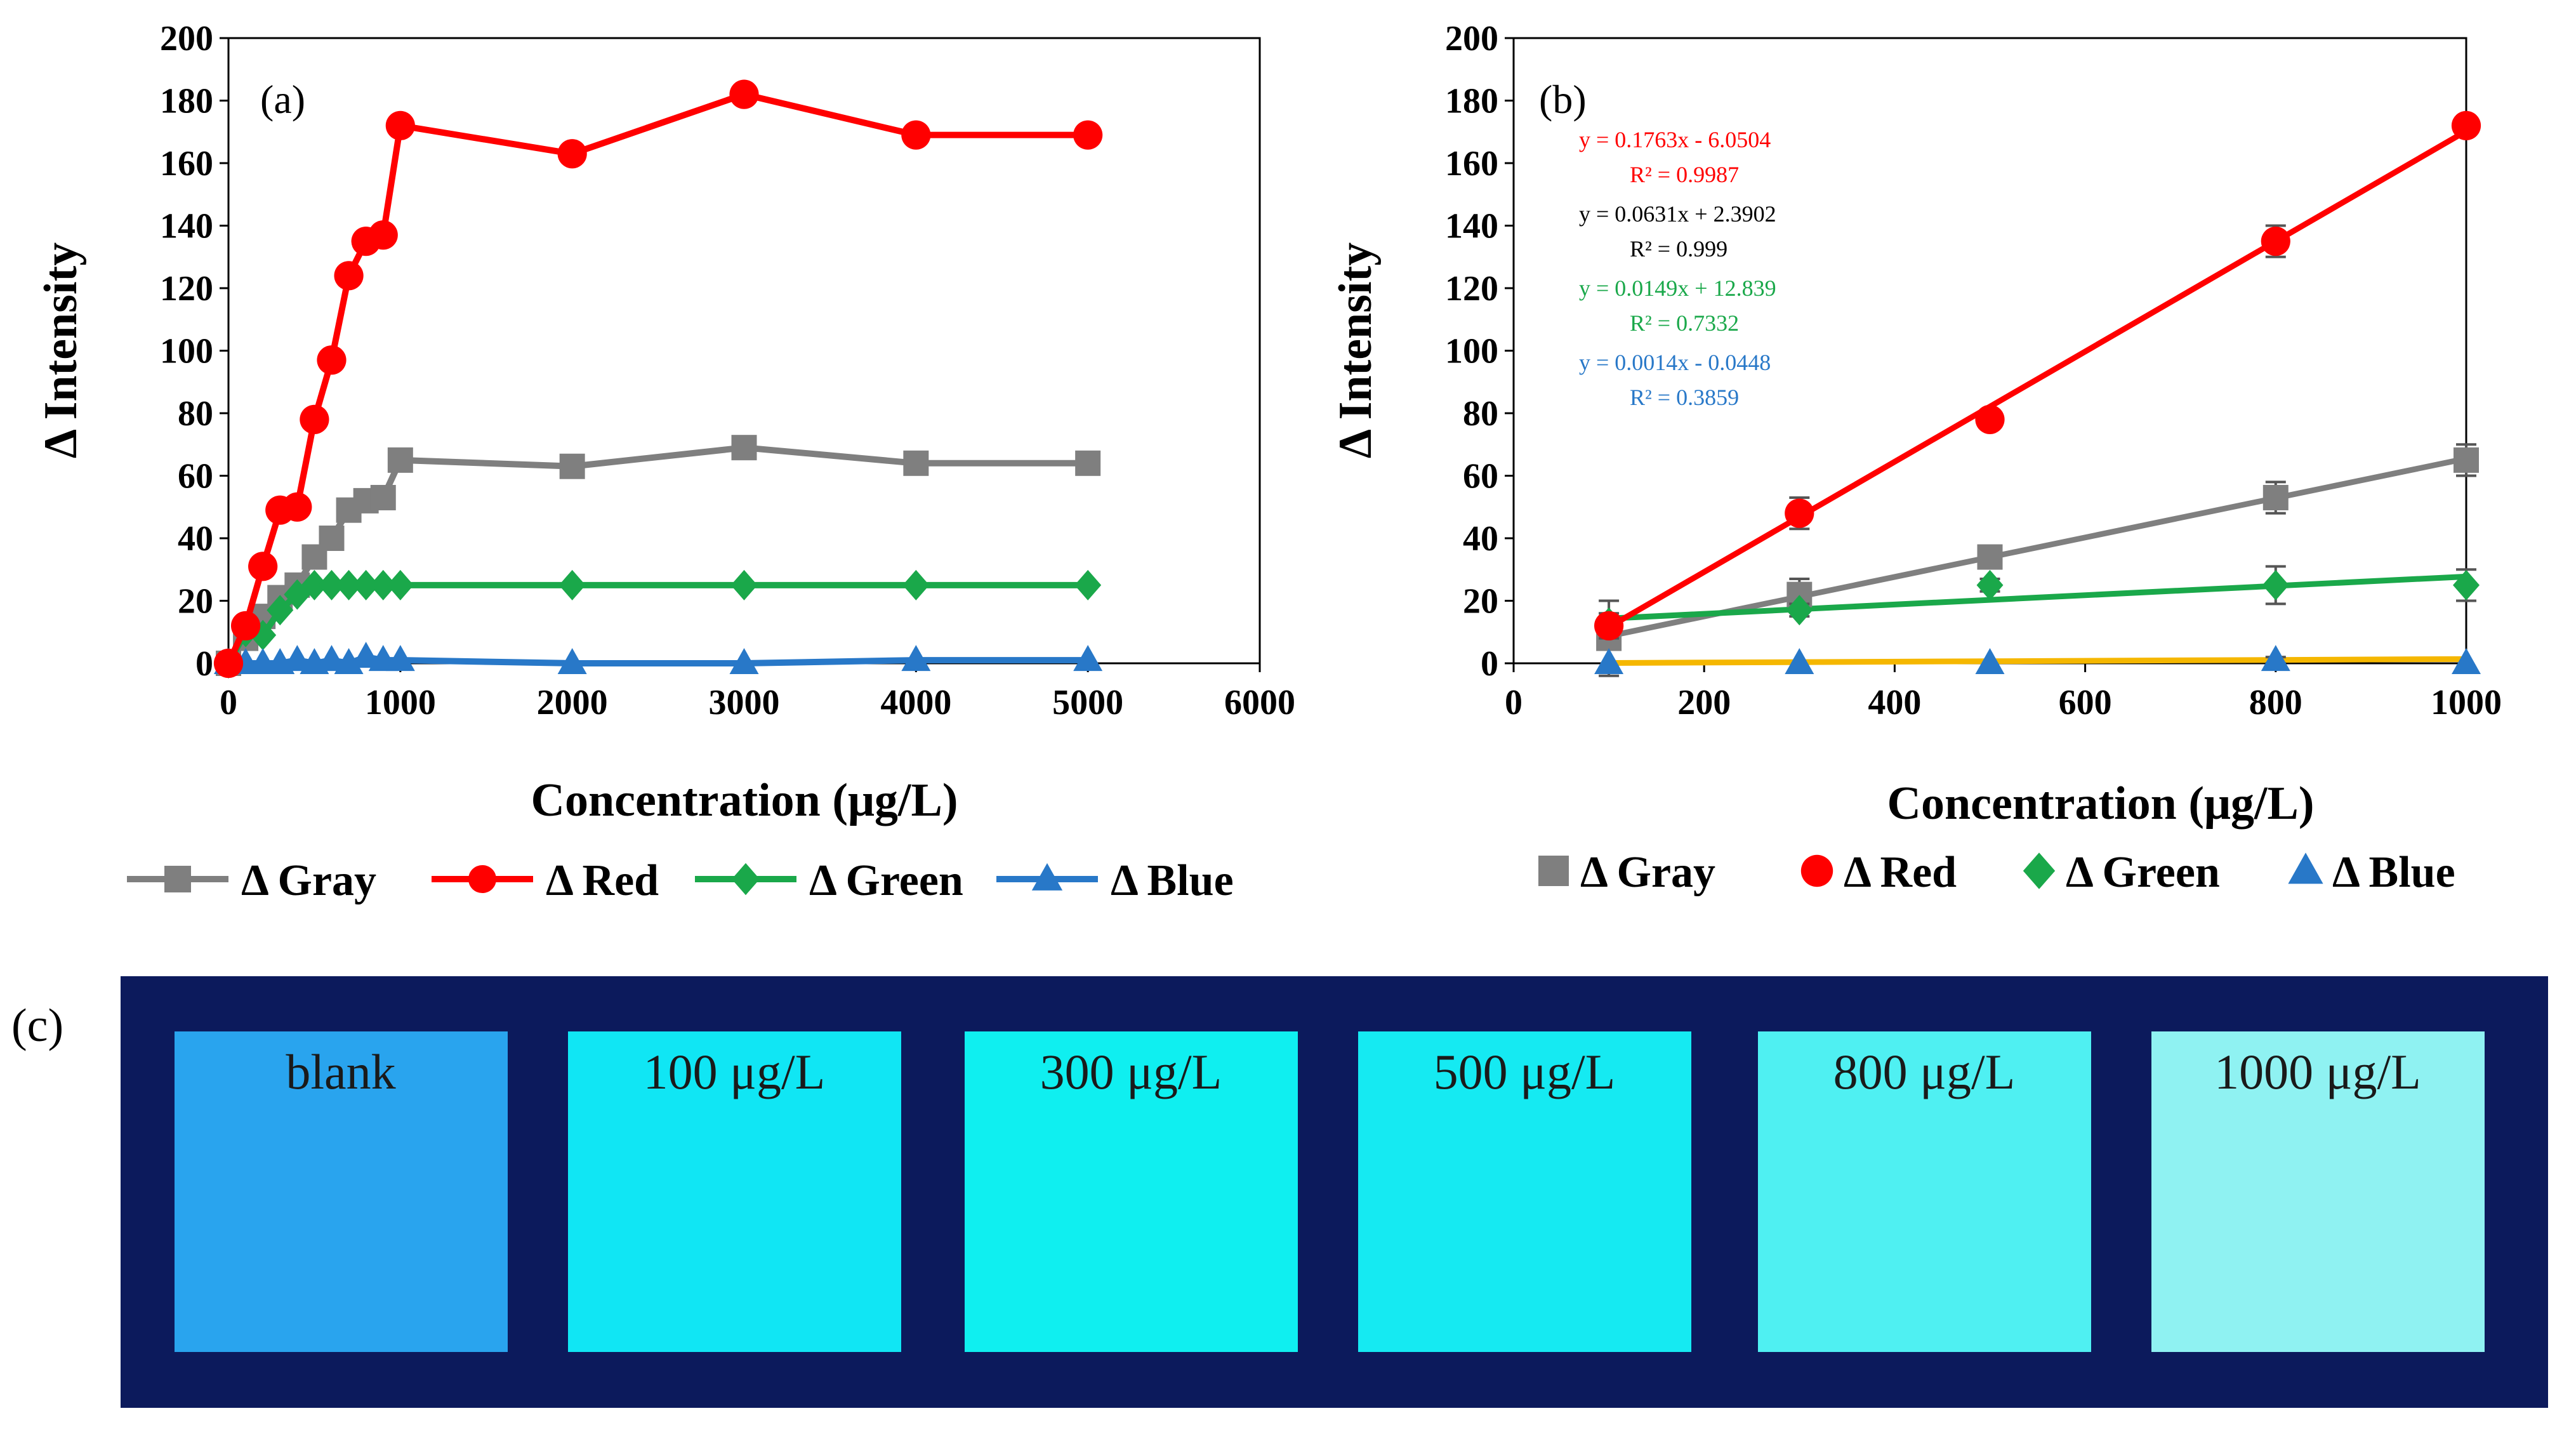 This screenshot has height=1451, width=2576. What do you see at coordinates (1685, 323) in the screenshot?
I see `fit-r2-green: R² = 0.7332` at bounding box center [1685, 323].